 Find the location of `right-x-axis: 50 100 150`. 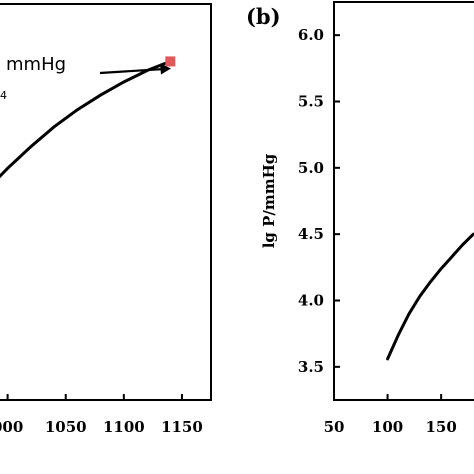

right-x-axis: 50 100 150 is located at coordinates (390, 415).